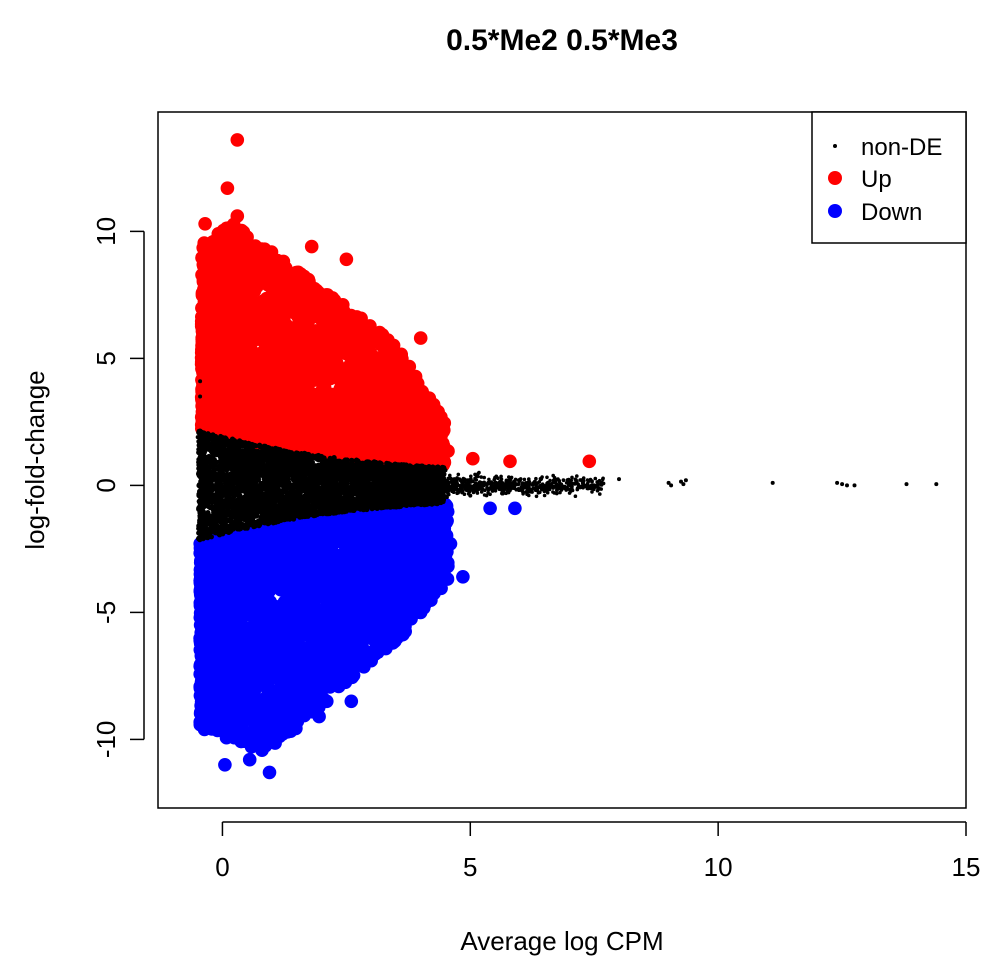 Image resolution: width=1000 pixels, height=968 pixels. I want to click on series-up, so click(323, 345).